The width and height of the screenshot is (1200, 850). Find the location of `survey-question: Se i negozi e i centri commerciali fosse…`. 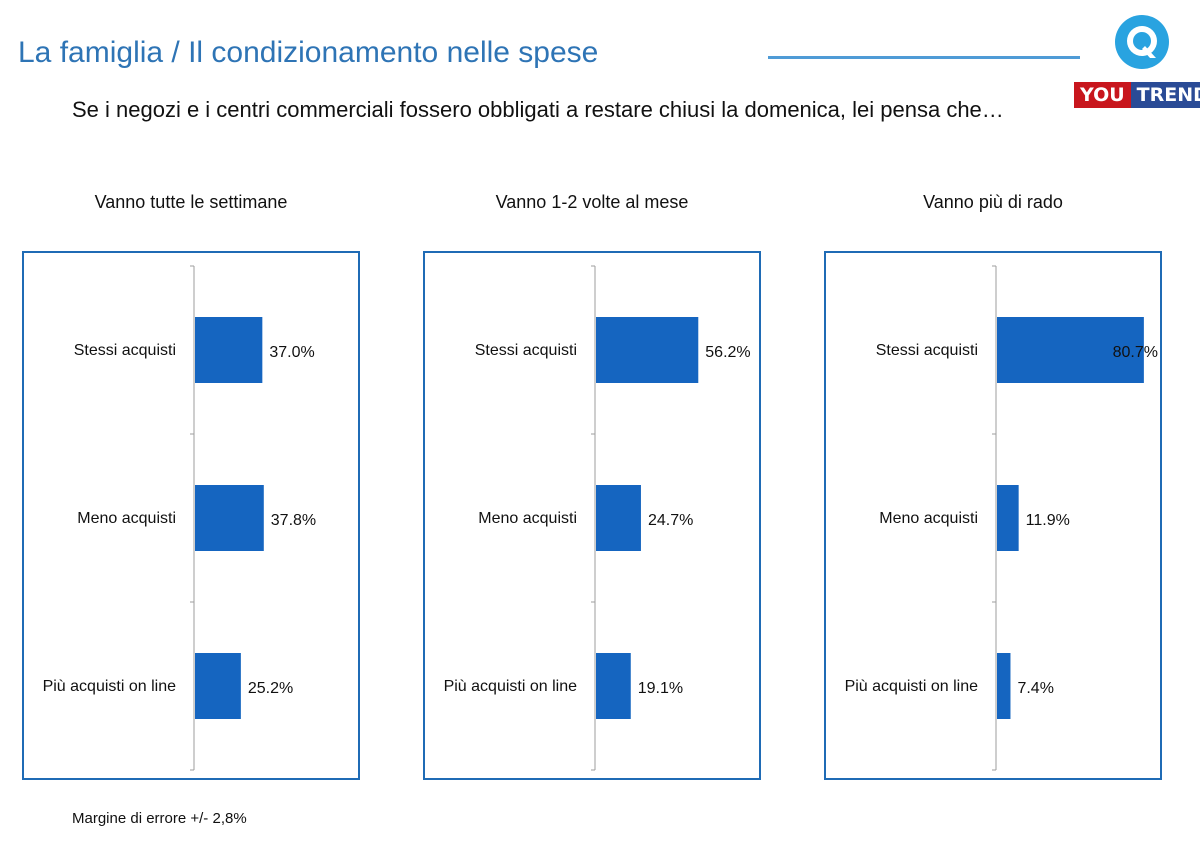

survey-question: Se i negozi e i centri commerciali fosse… is located at coordinates (538, 109).